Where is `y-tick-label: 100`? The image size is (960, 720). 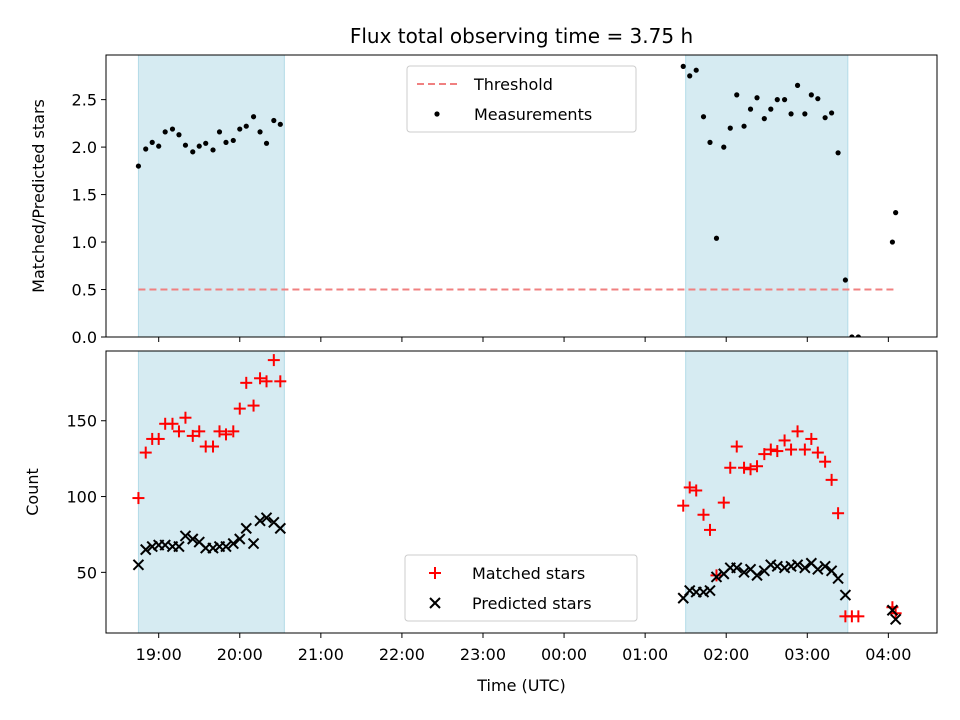
y-tick-label: 100 is located at coordinates (81, 497).